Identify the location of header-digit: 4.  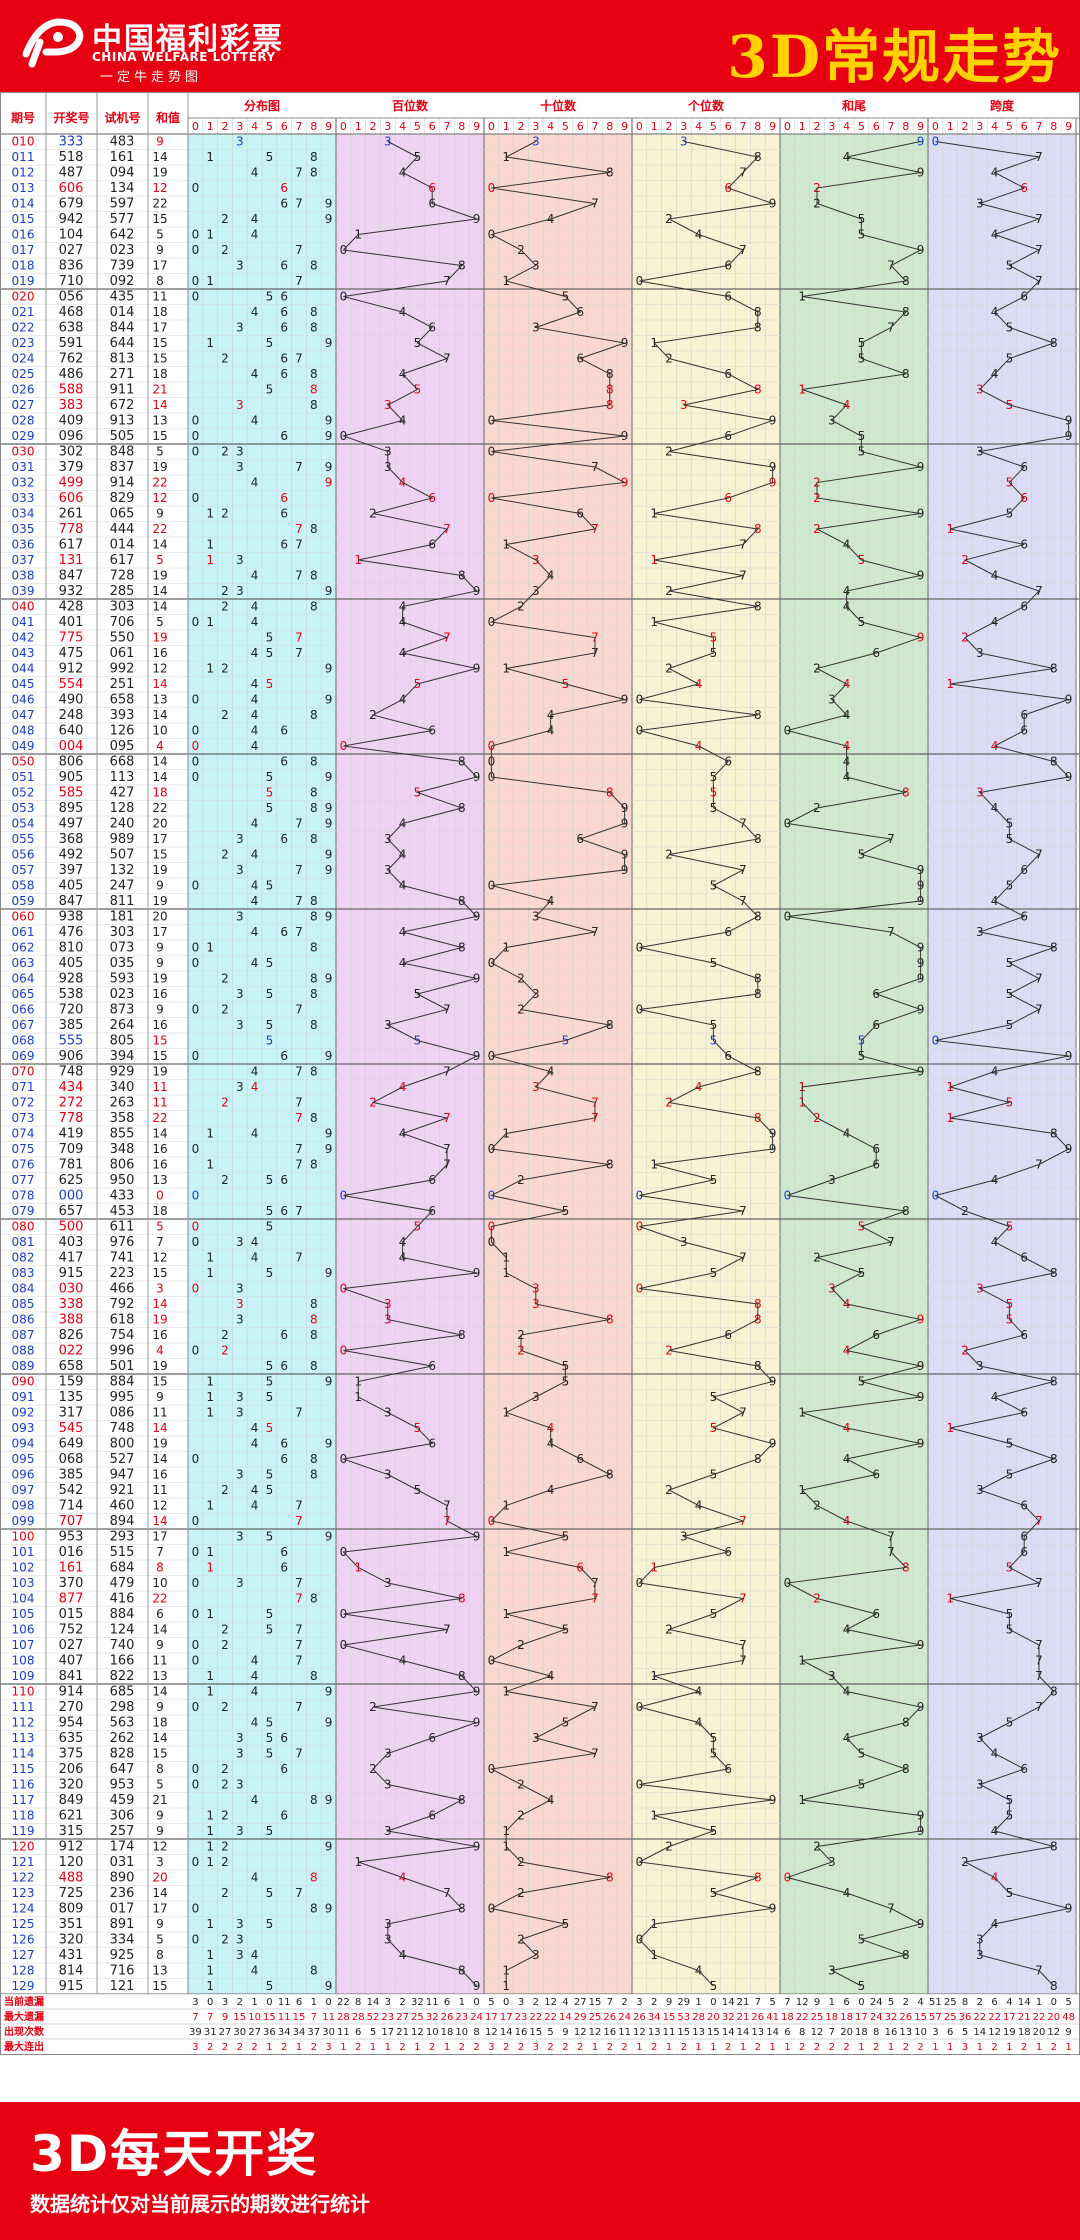
(254, 126).